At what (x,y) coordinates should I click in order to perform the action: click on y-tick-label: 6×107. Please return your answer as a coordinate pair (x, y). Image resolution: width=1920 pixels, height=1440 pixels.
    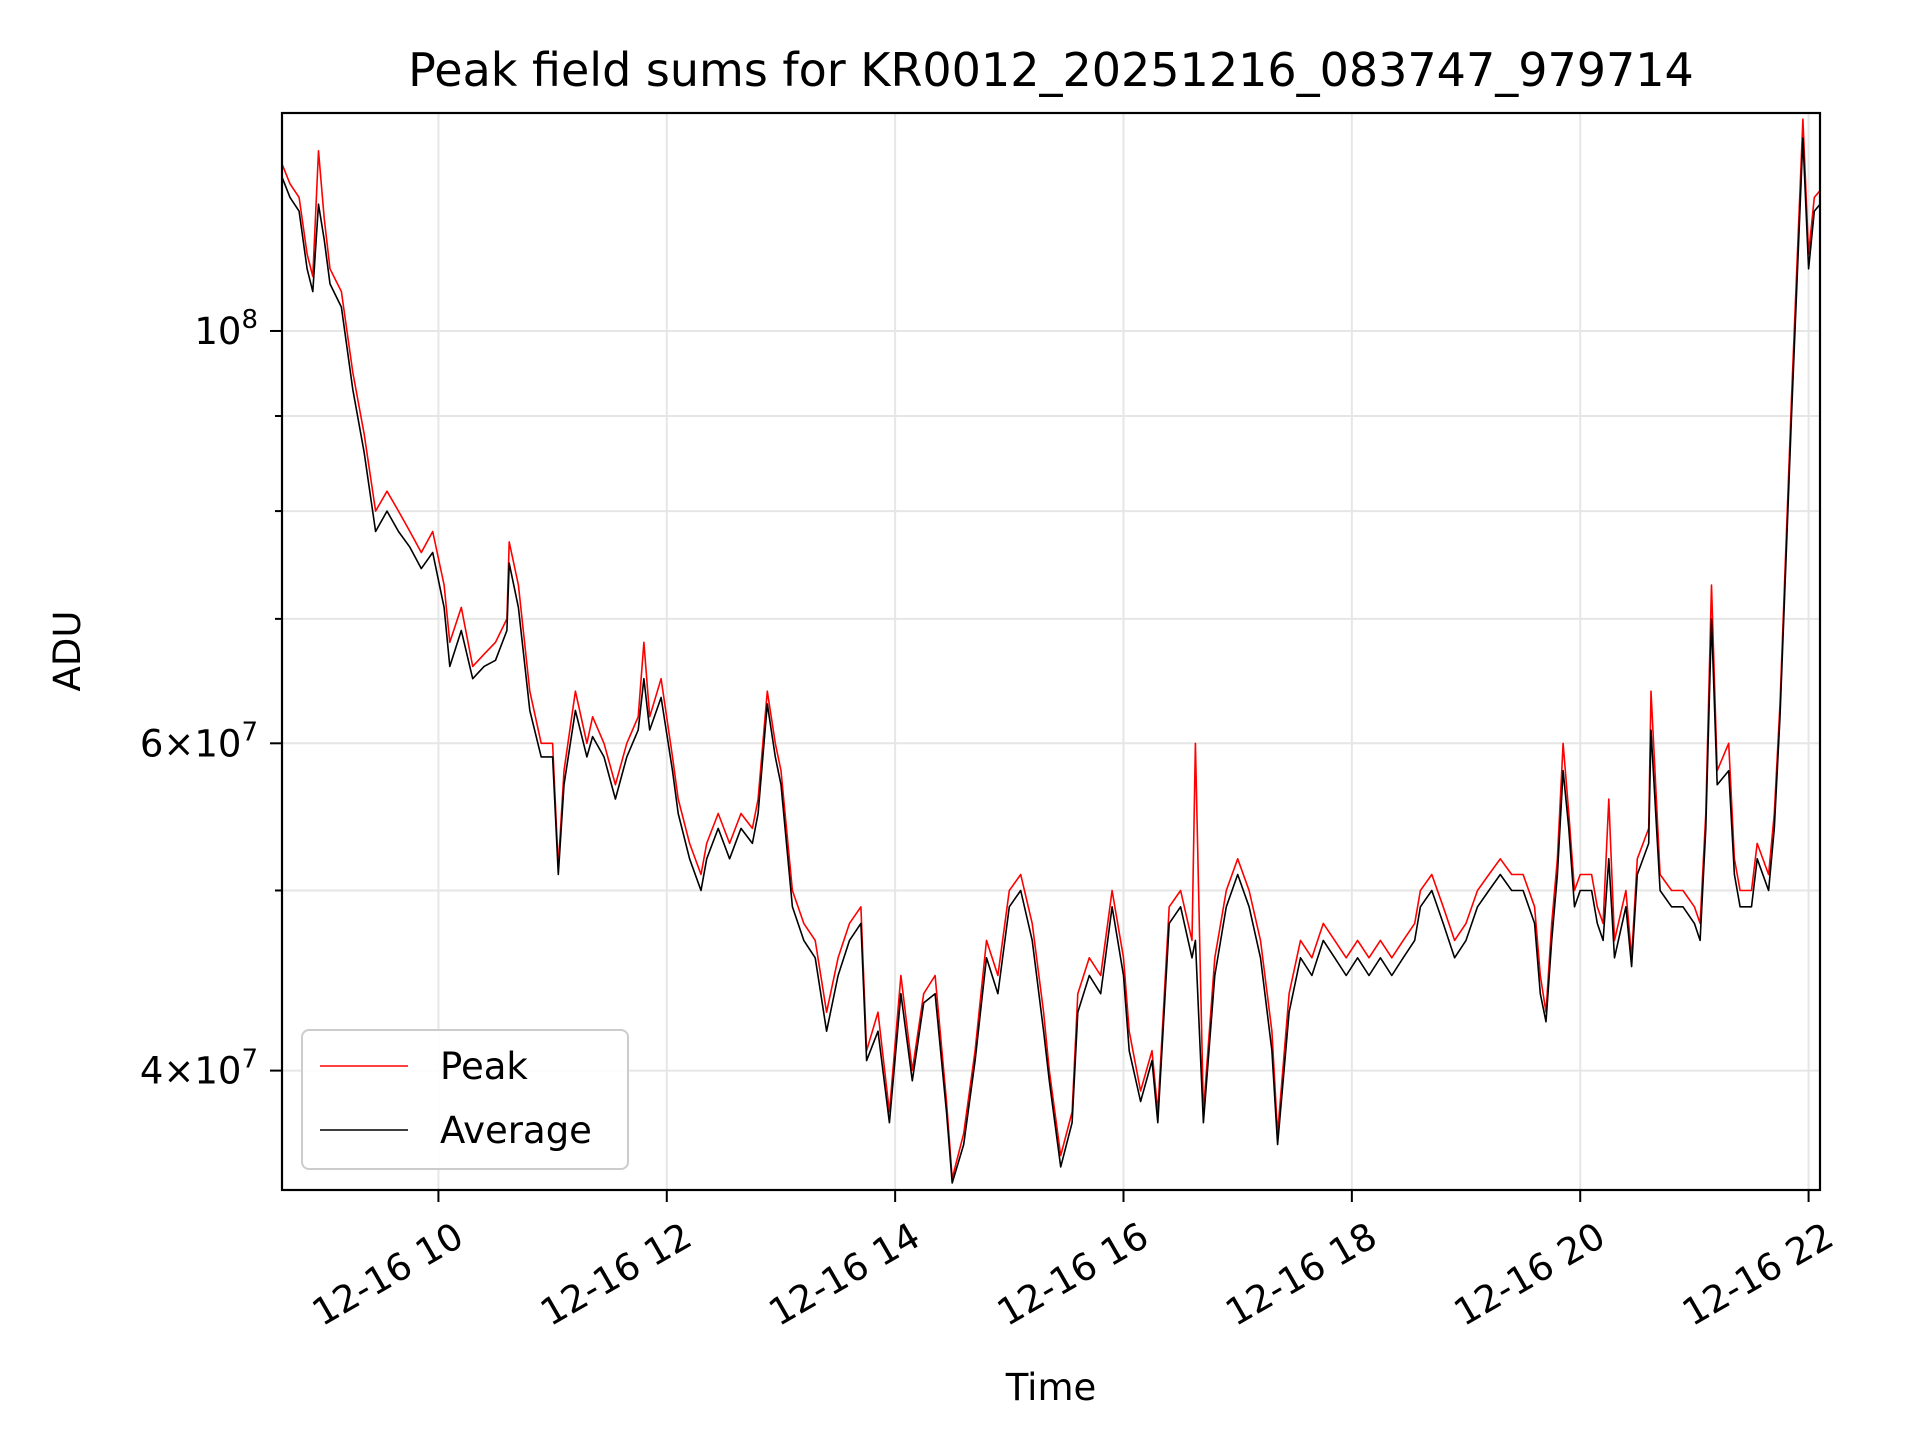
    Looking at the image, I should click on (199, 741).